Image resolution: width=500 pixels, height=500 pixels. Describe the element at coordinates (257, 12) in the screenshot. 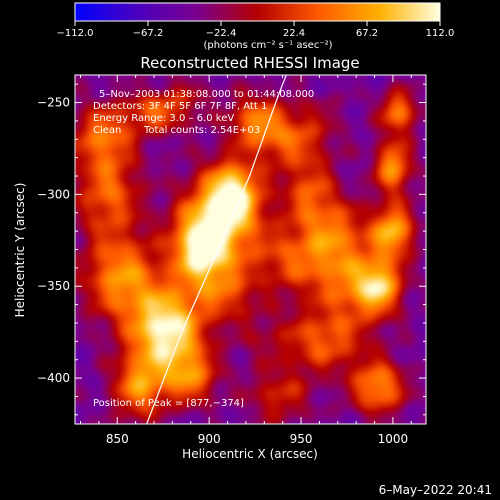

I see `colorbar` at that location.